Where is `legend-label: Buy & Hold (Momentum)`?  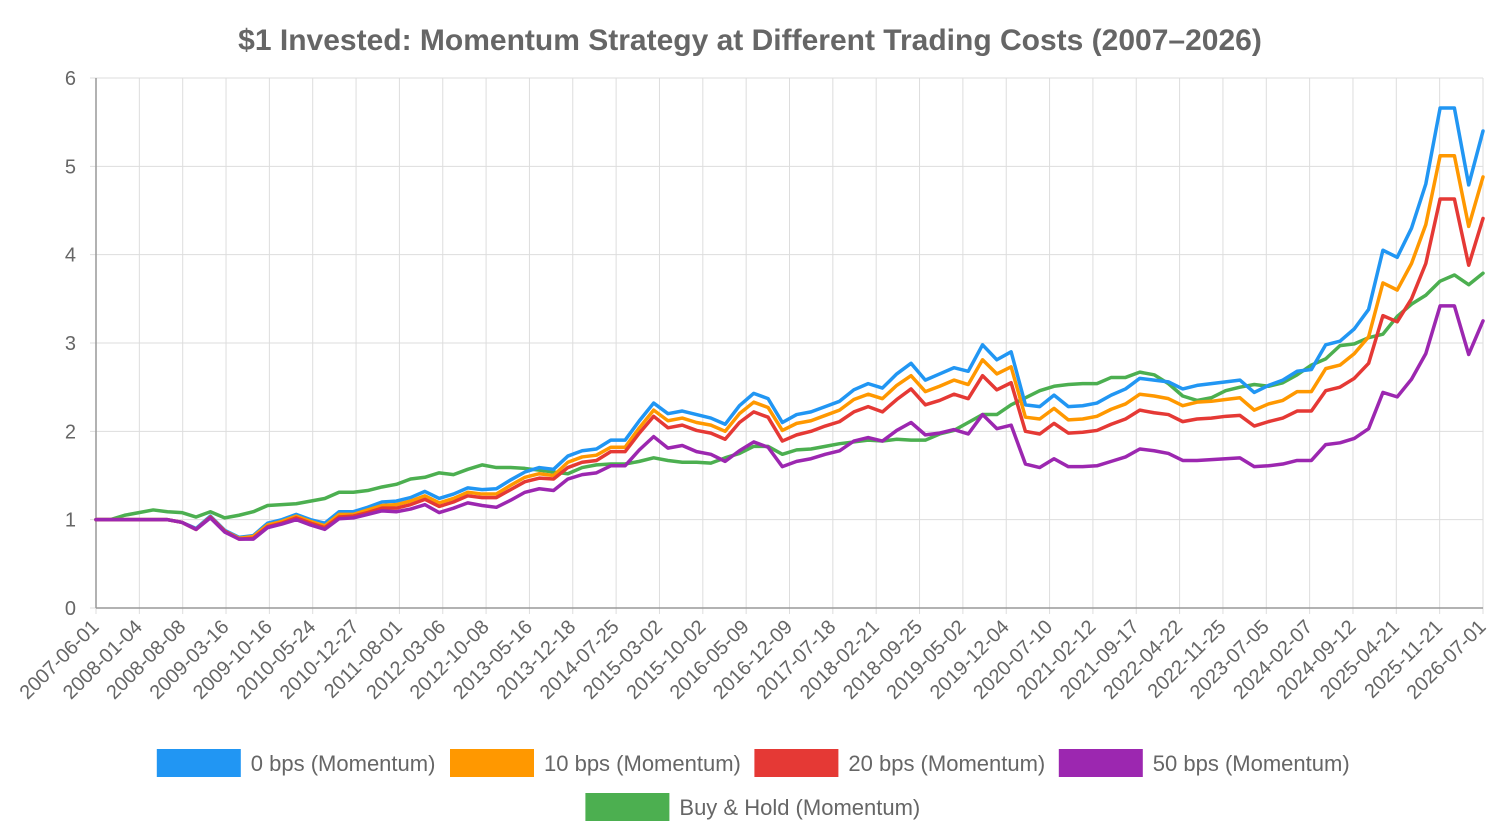 legend-label: Buy & Hold (Momentum) is located at coordinates (799, 807).